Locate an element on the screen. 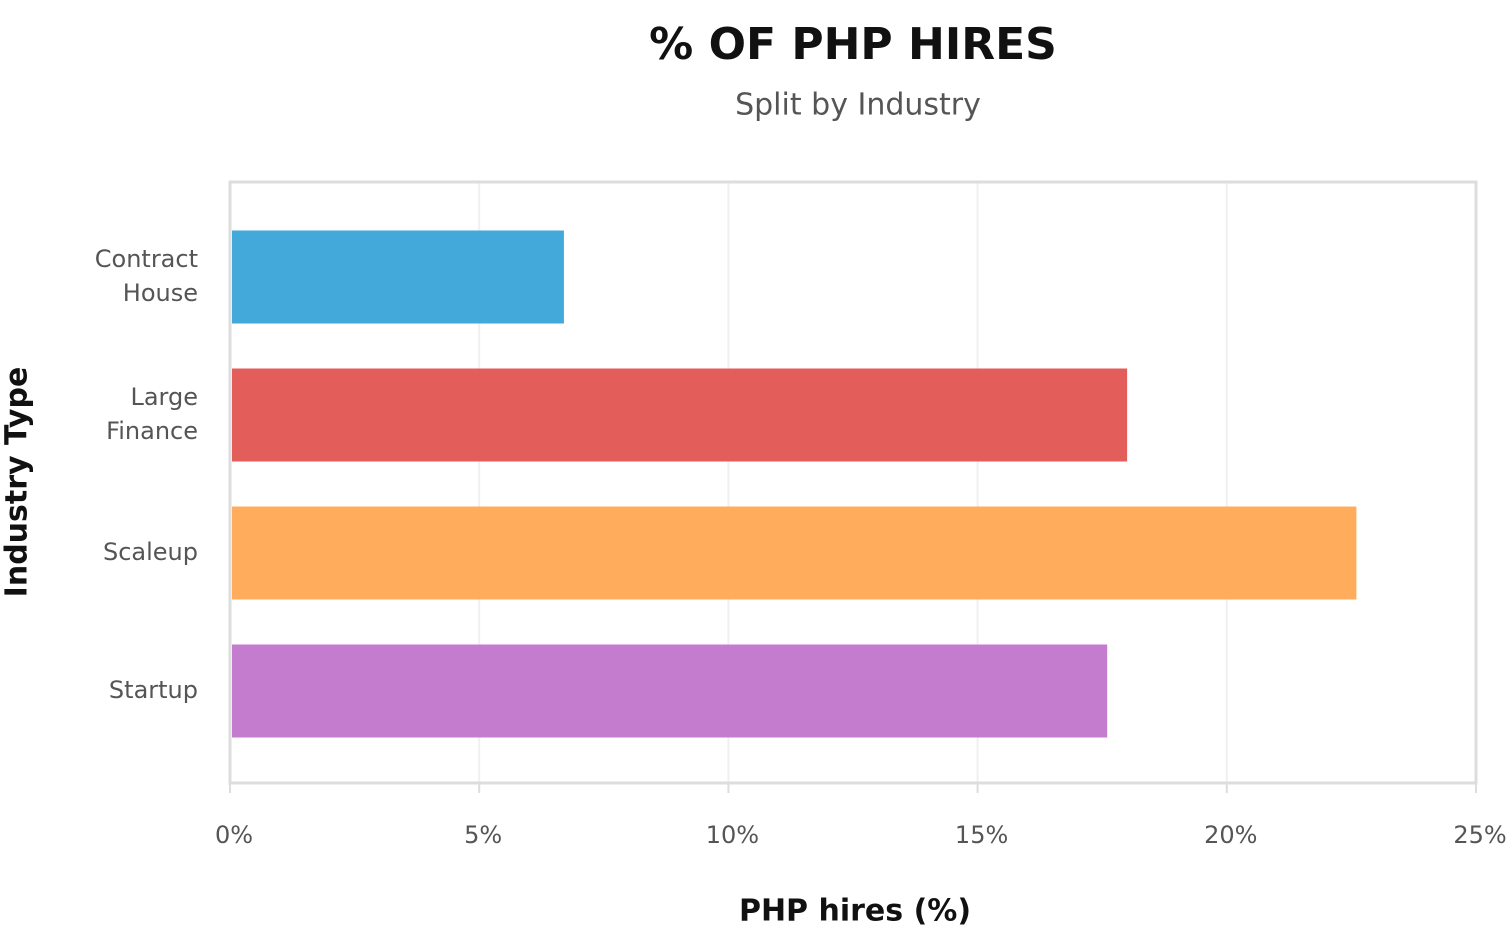 The image size is (1510, 944). x-tick-label: 10% is located at coordinates (732, 835).